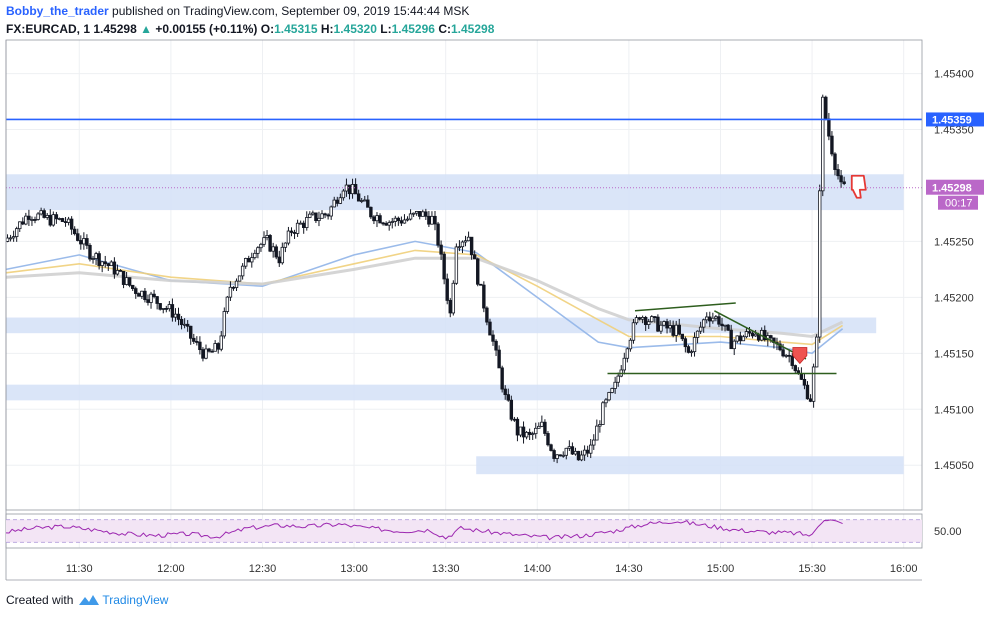  Describe the element at coordinates (413, 29) in the screenshot. I see `low-value: 1.45296` at that location.